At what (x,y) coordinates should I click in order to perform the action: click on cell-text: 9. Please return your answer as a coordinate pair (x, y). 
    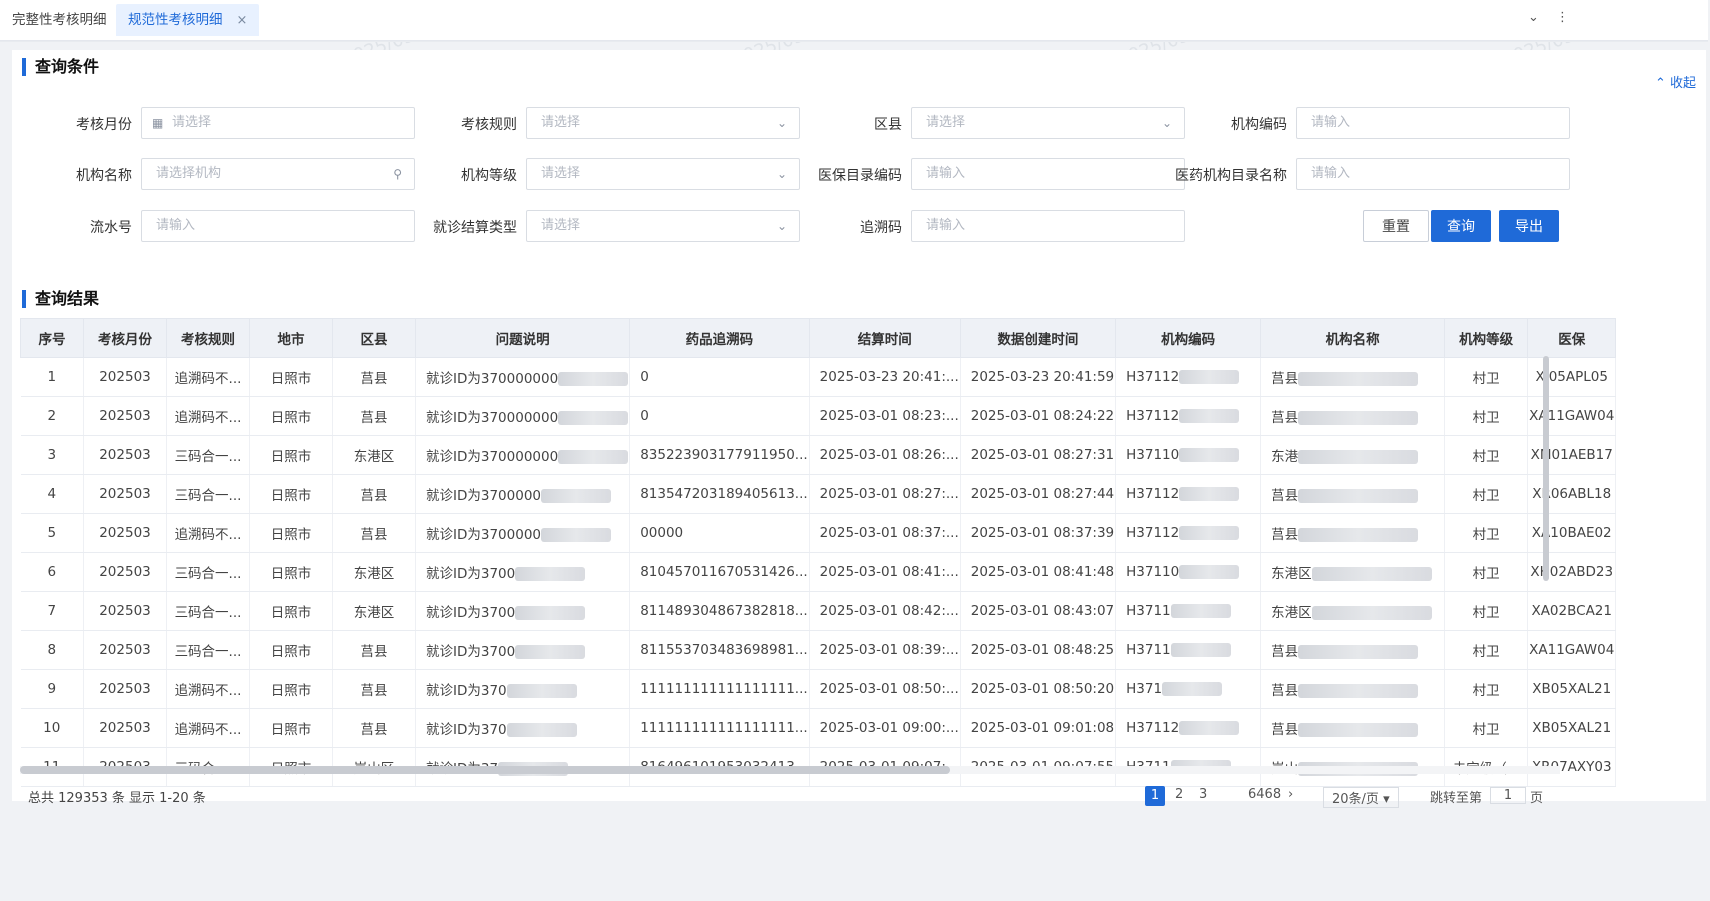
    Looking at the image, I should click on (52, 689).